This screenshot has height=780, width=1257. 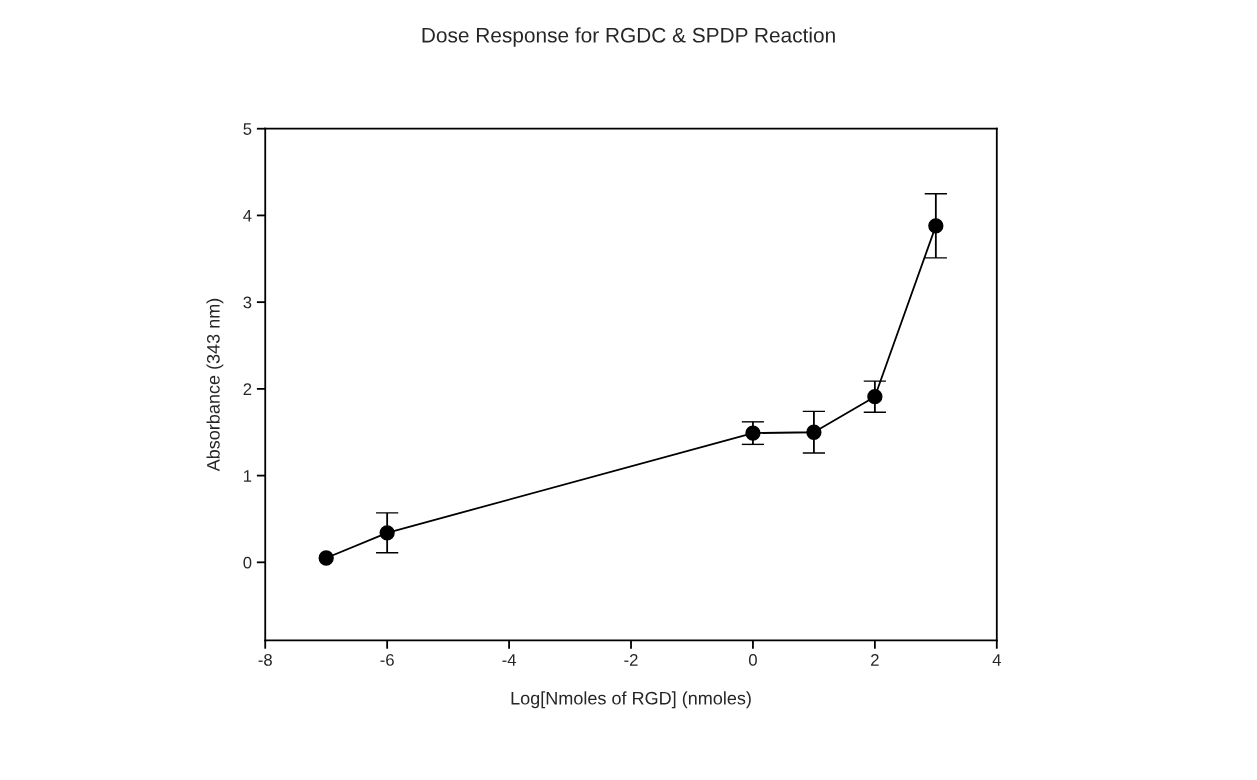 What do you see at coordinates (247, 389) in the screenshot?
I see `y-tick-label: 2` at bounding box center [247, 389].